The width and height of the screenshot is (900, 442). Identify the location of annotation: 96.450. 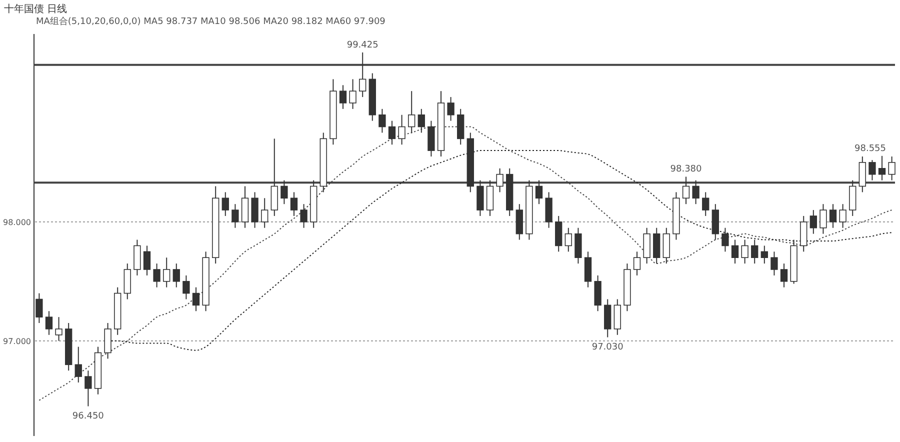
(88, 416).